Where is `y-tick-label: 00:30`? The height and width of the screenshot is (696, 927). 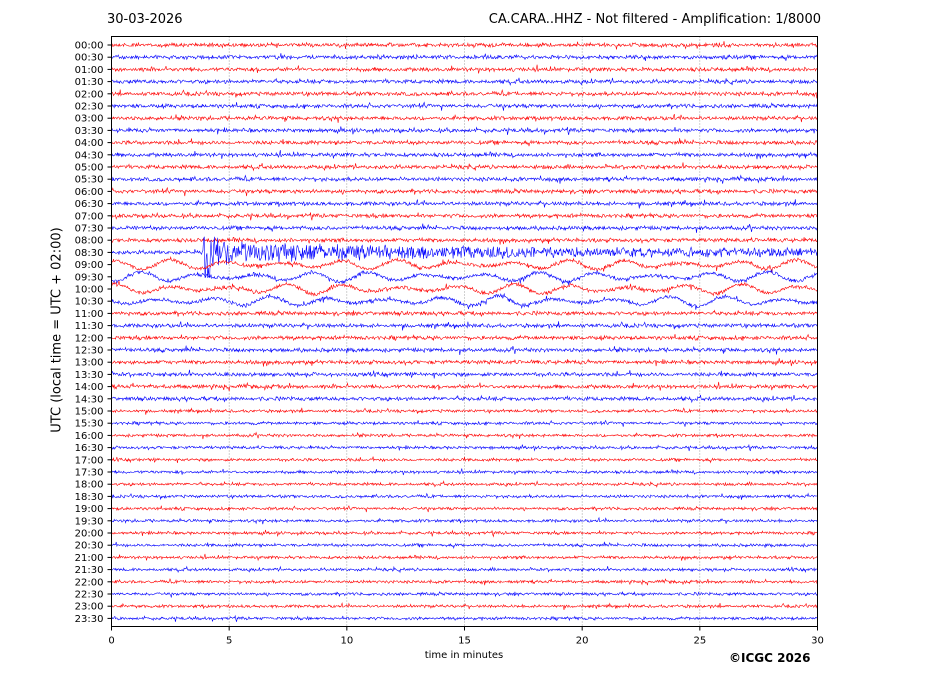
y-tick-label: 00:30 is located at coordinates (89, 58).